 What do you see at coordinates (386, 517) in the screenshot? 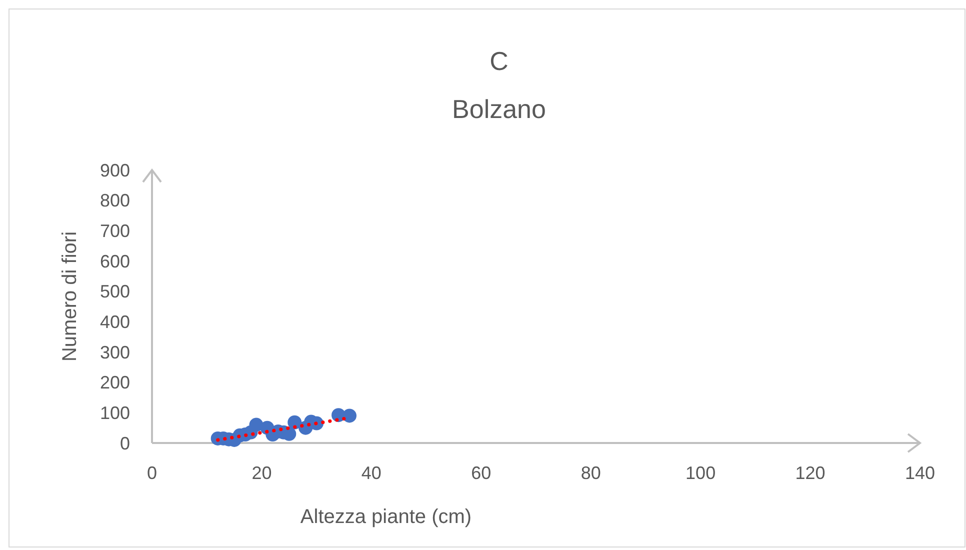
I see `x-axis-title: Altezza piante (cm)` at bounding box center [386, 517].